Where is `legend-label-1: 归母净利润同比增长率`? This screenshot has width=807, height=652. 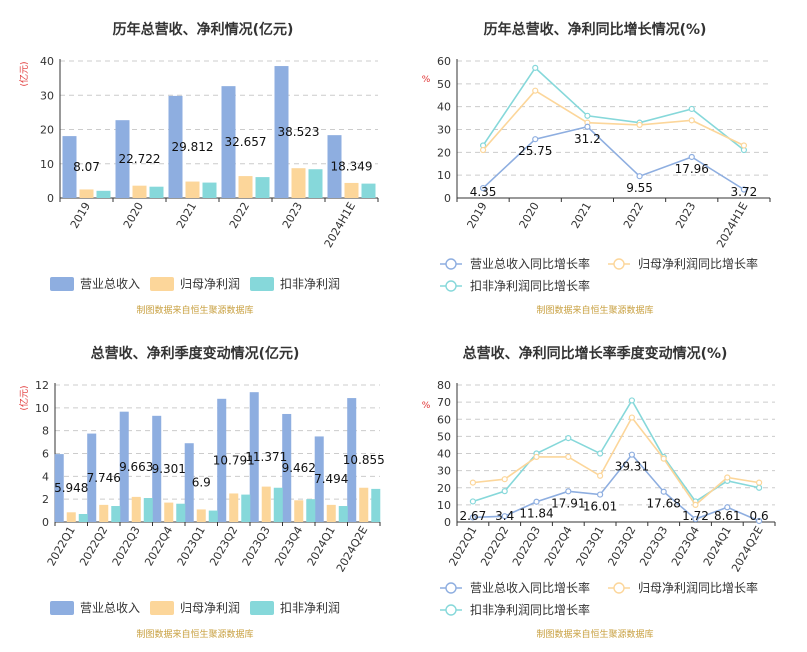 legend-label-1: 归母净利润同比增长率 is located at coordinates (698, 263).